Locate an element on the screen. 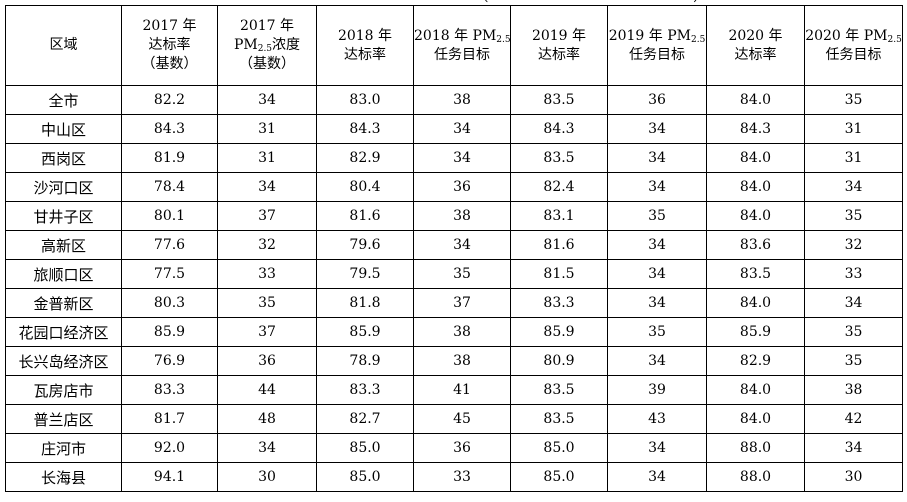 This screenshot has height=502, width=907. table-row: 甘井子区 80.1 37 81.6 38 83.1 35 84.0 35 is located at coordinates (454, 216).